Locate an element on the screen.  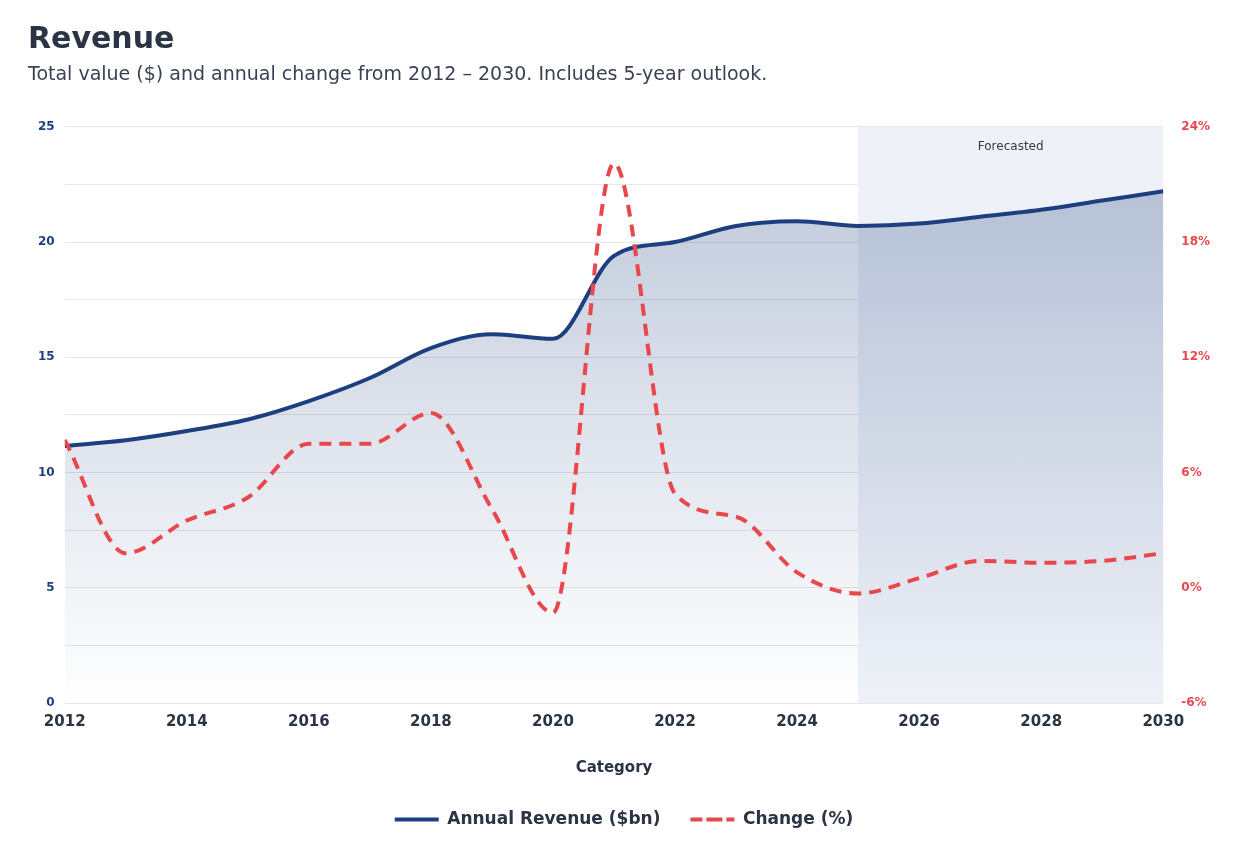
y-tick-label: 10 is located at coordinates (46, 471).